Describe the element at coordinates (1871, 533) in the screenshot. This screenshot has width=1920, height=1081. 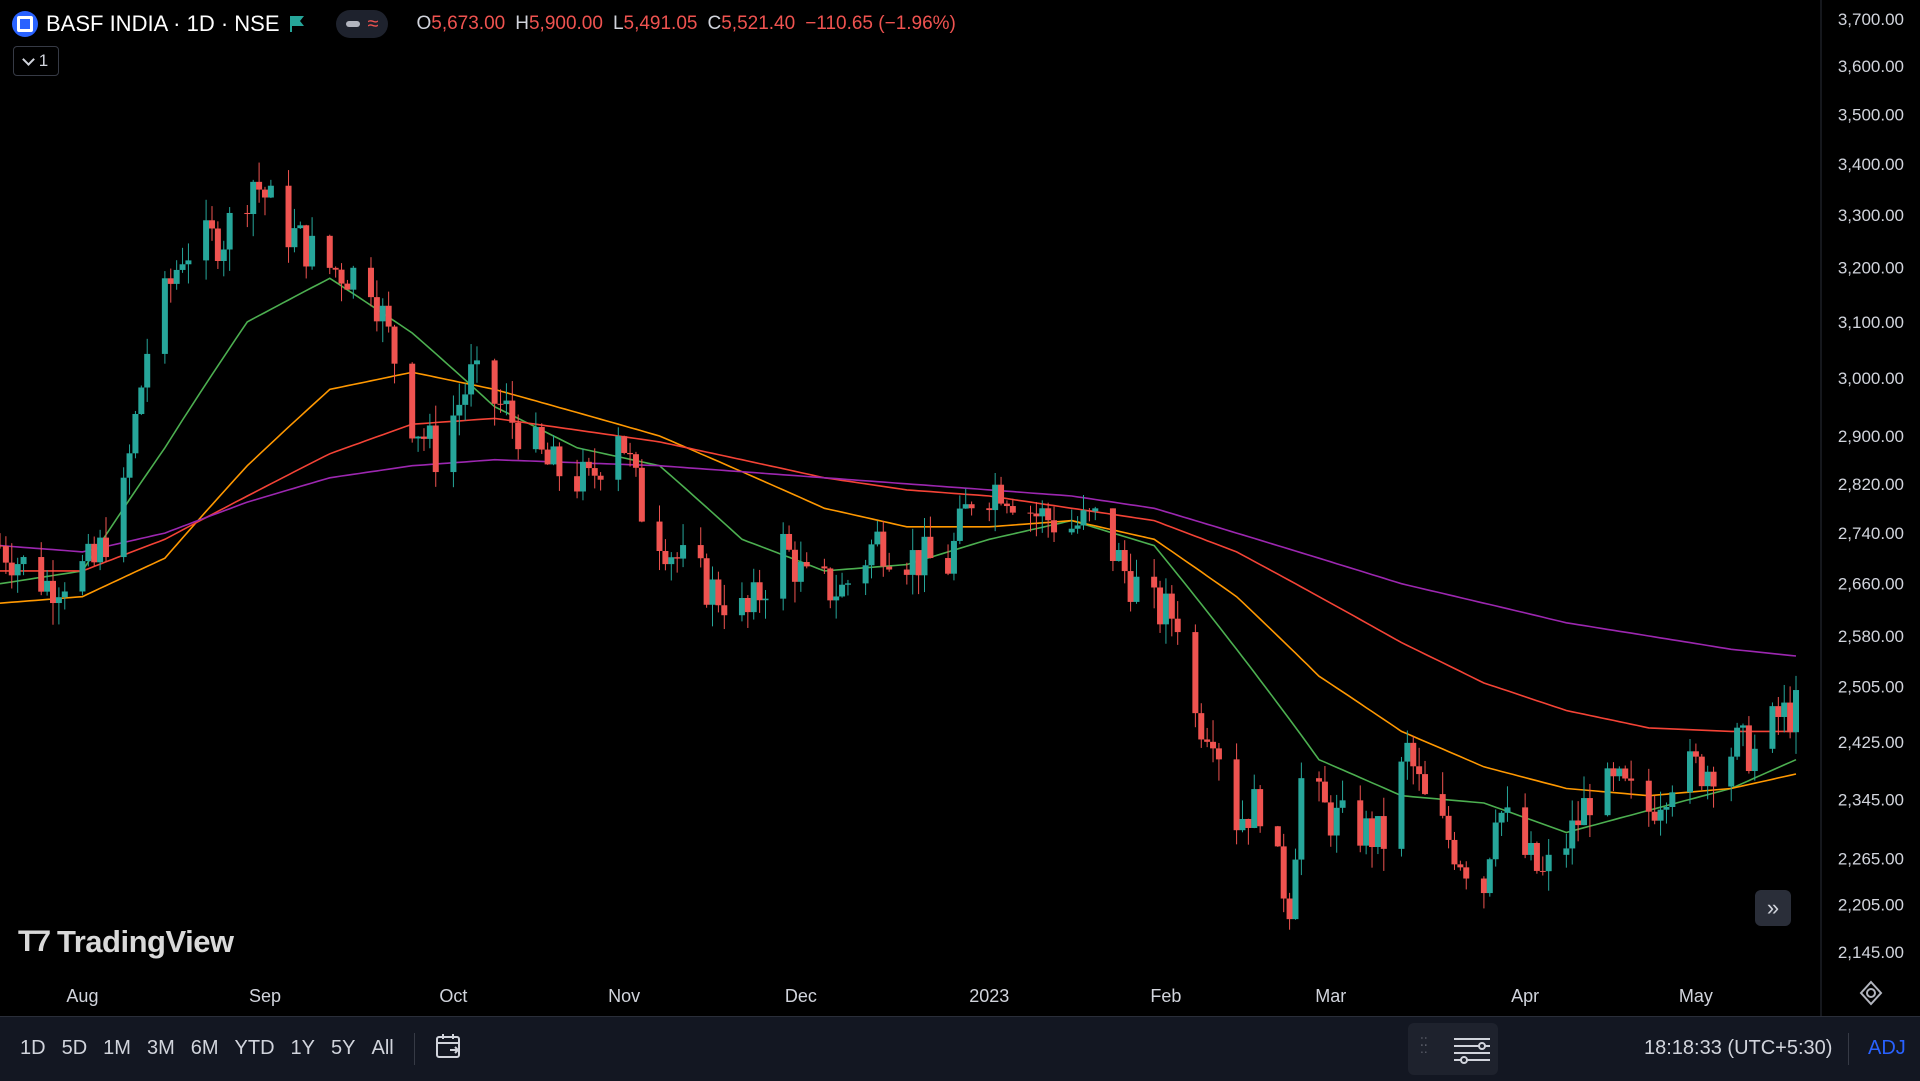
I see `price-tick-label: 2,740.00` at that location.